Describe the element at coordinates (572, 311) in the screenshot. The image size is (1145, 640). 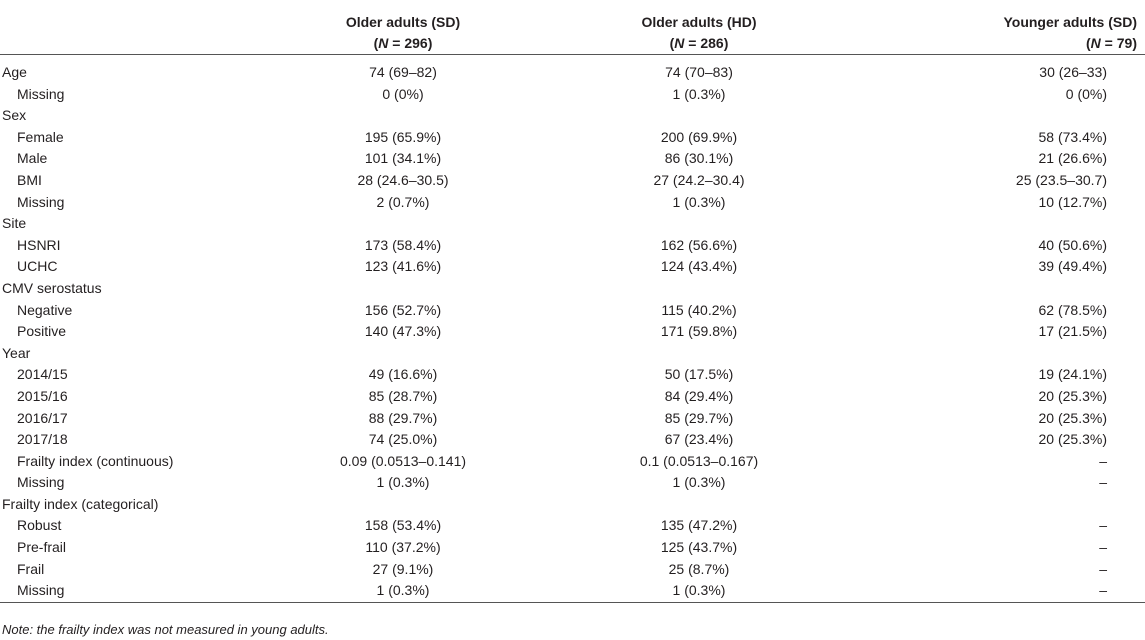
I see `table-row: Negative 156 (52.7%) 115 (40.2%) 62 (78.5%)` at that location.